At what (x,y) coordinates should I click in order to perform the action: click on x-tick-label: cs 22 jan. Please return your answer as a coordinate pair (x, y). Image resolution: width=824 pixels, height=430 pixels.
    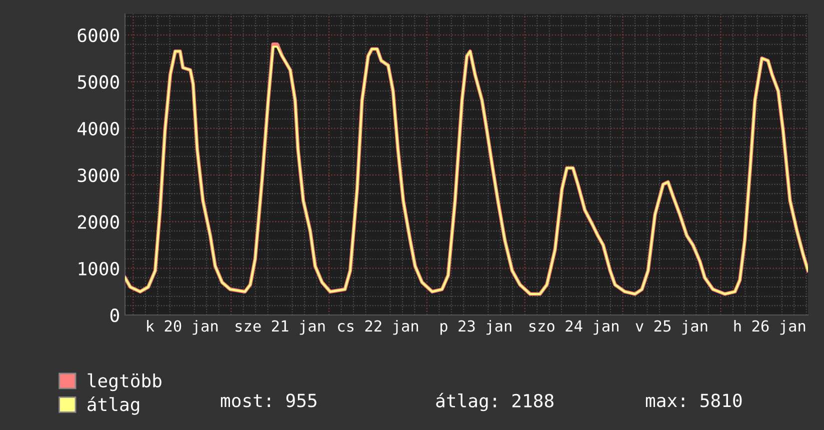
    Looking at the image, I should click on (378, 327).